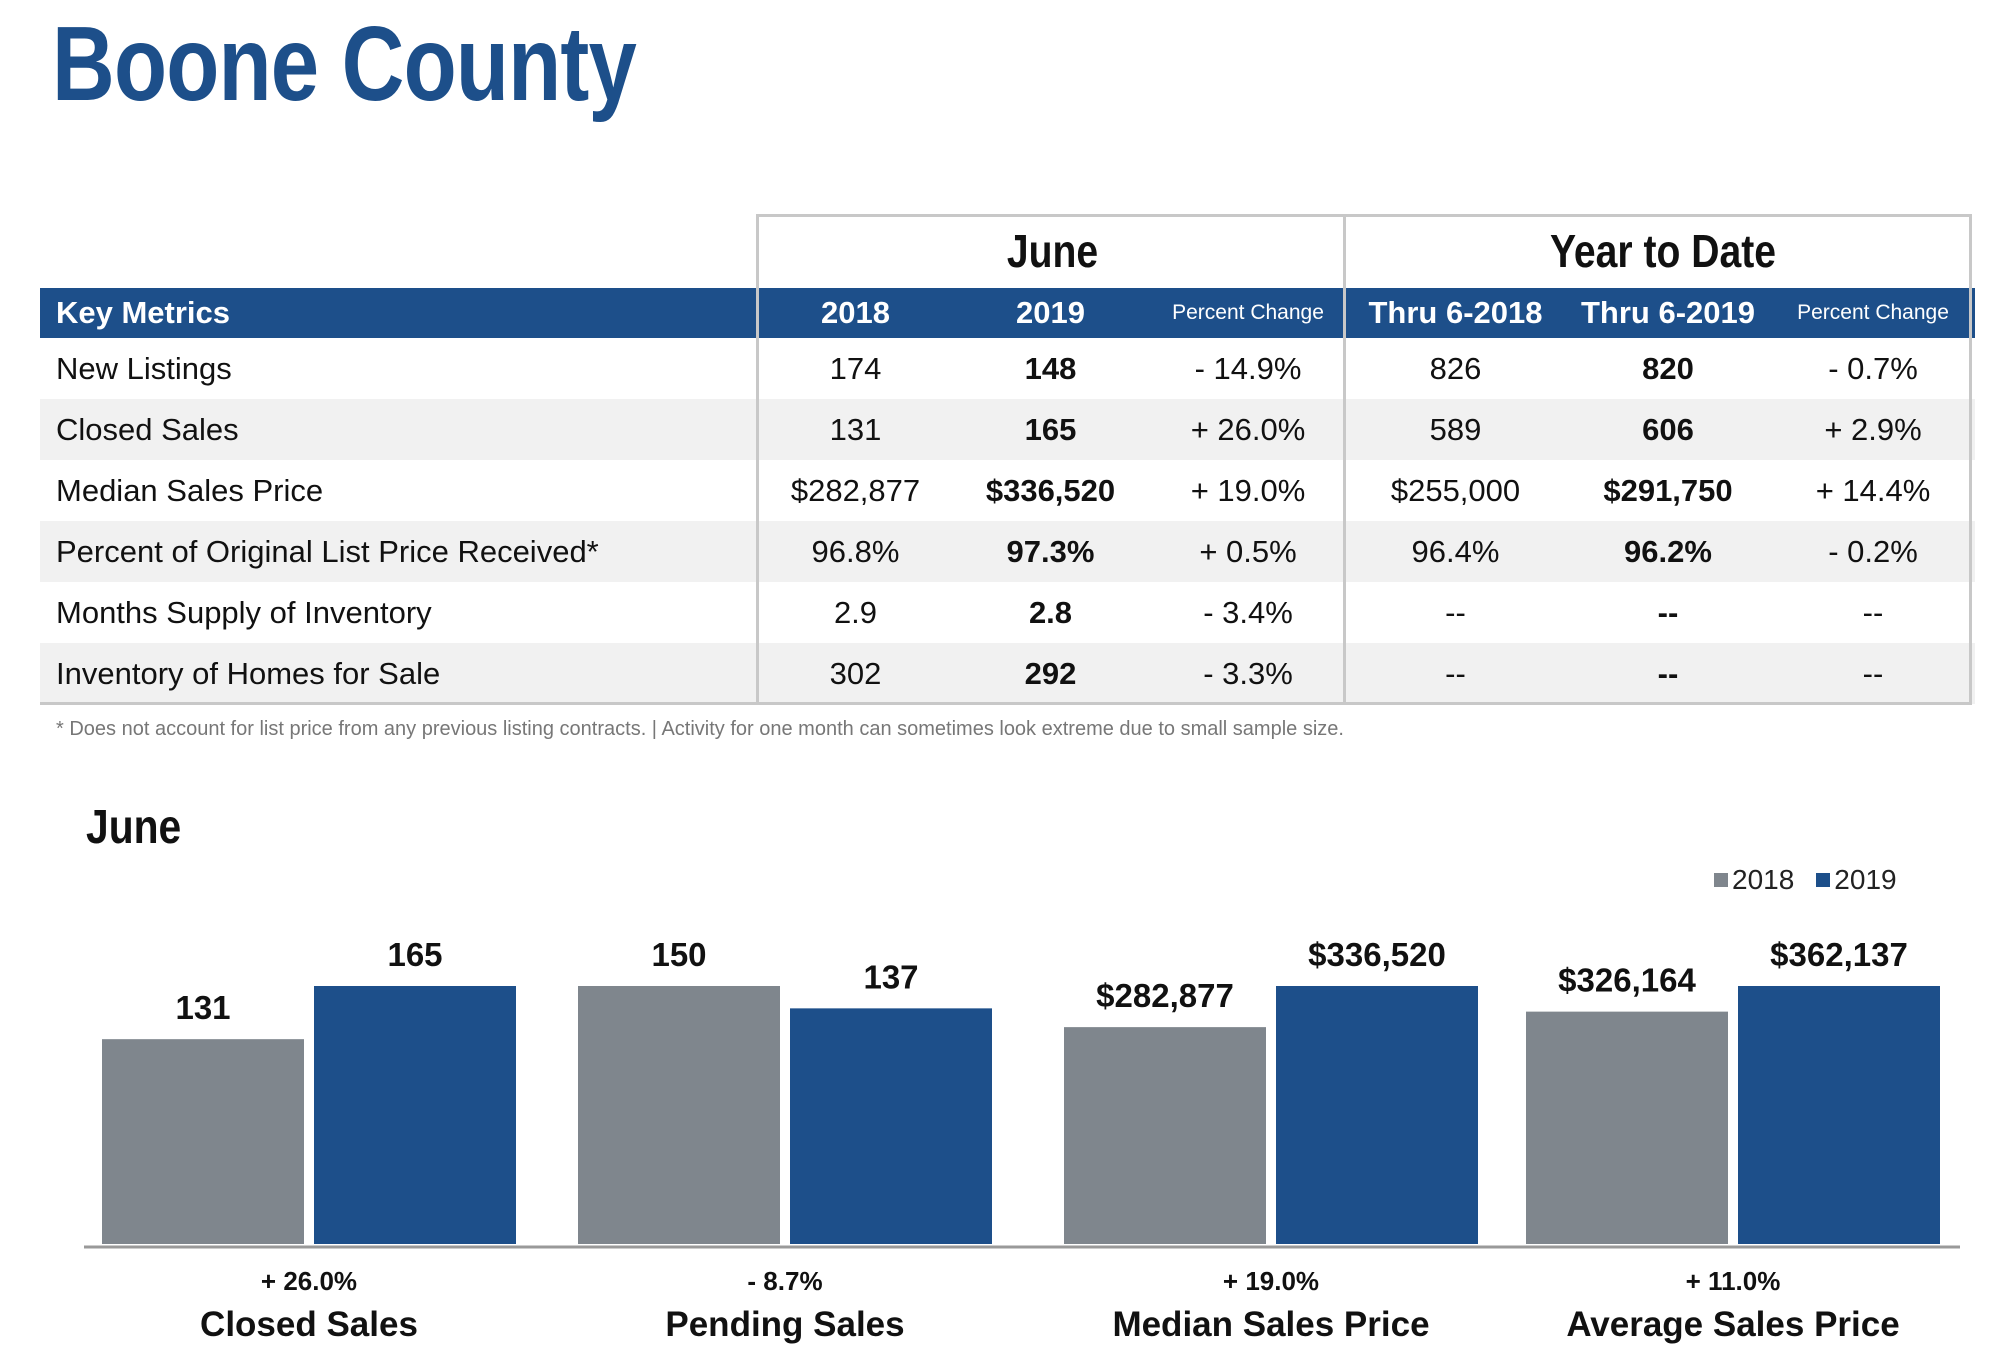 The image size is (1994, 1368). What do you see at coordinates (144, 368) in the screenshot?
I see `table-cell-metric-name: New Listings` at bounding box center [144, 368].